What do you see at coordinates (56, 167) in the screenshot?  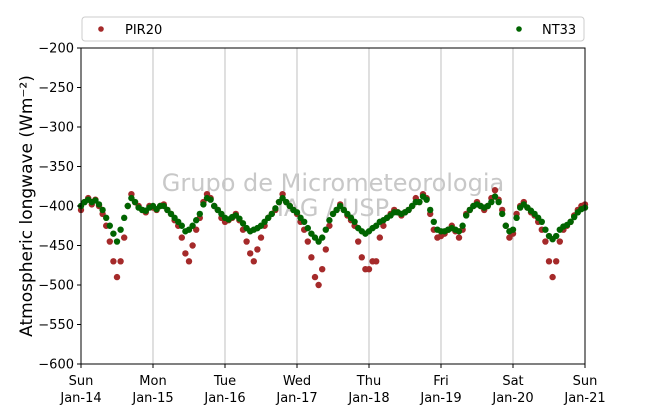 I see `y-tick-label: −350` at bounding box center [56, 167].